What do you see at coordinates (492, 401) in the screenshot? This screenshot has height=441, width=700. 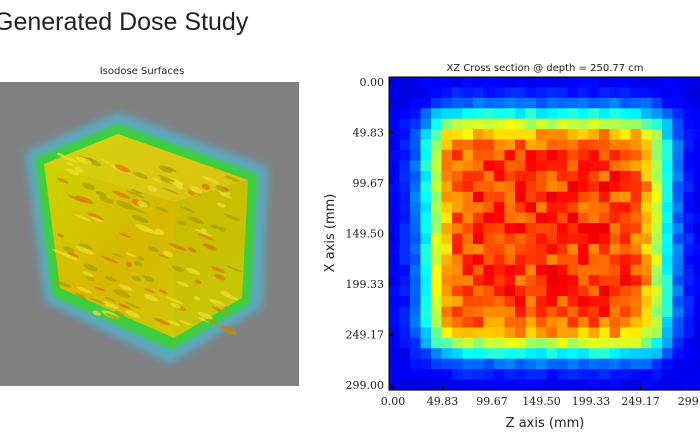 I see `x-tick-label: 99.67` at bounding box center [492, 401].